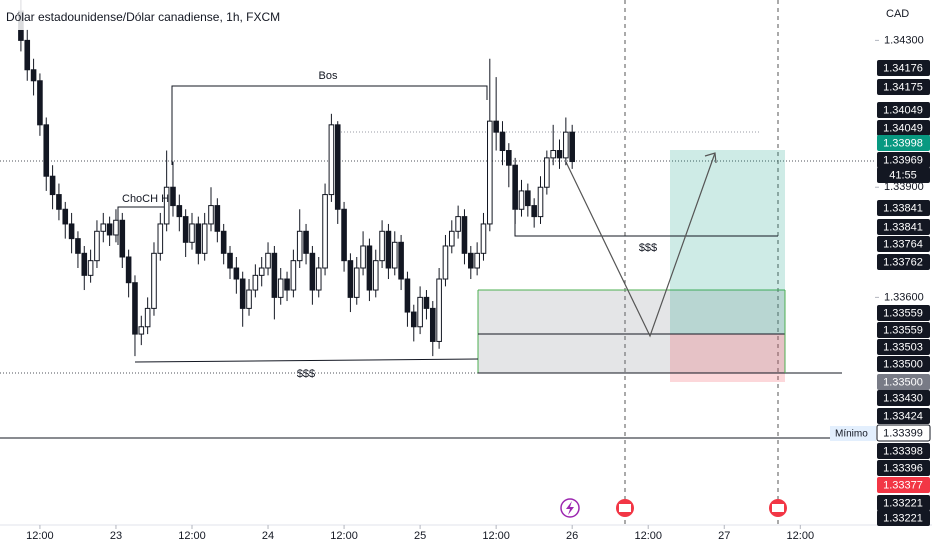 This screenshot has height=550, width=932. Describe the element at coordinates (420, 536) in the screenshot. I see `x-tick-label: 25` at that location.